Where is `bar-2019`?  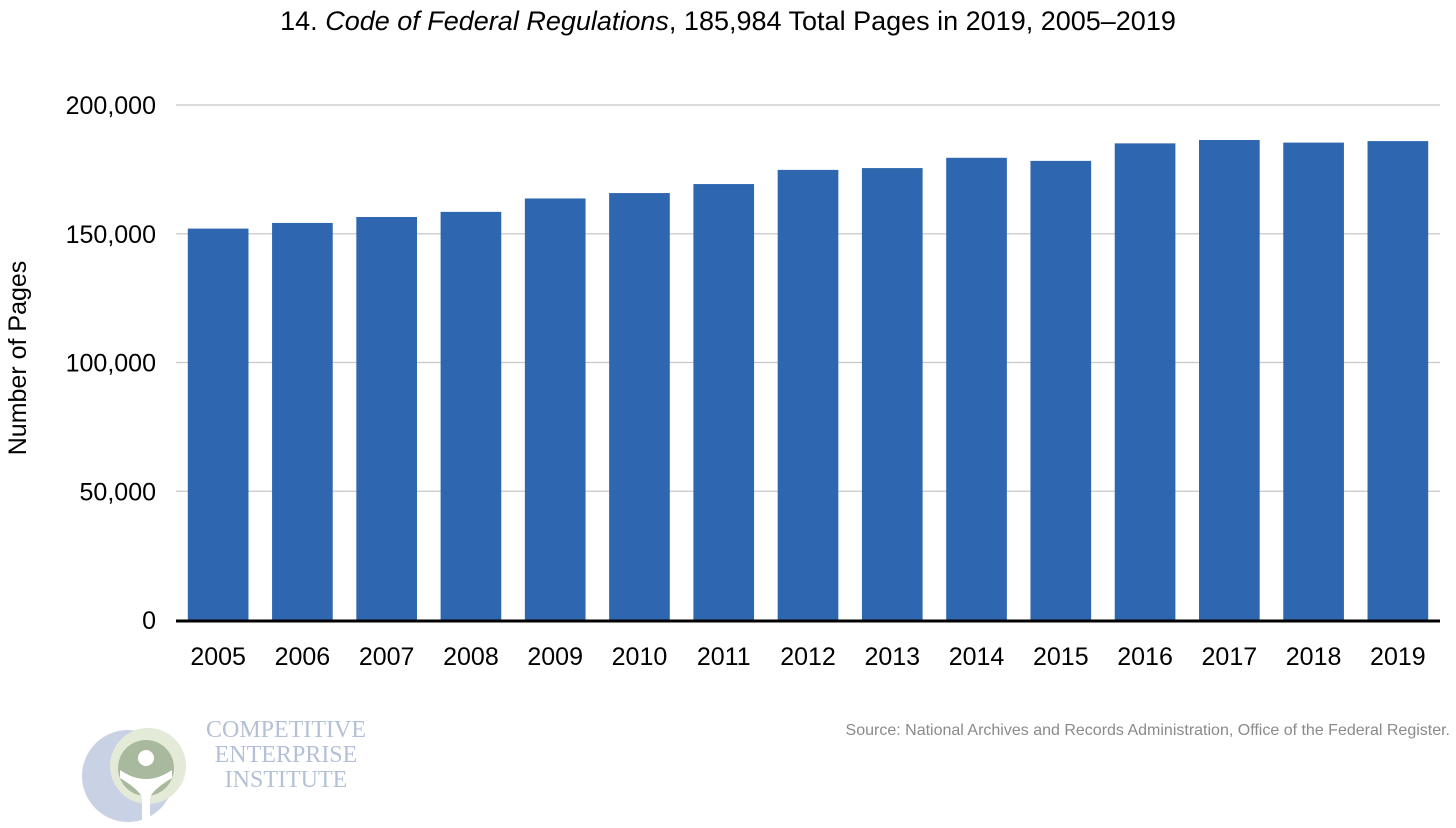
bar-2019 is located at coordinates (1398, 381).